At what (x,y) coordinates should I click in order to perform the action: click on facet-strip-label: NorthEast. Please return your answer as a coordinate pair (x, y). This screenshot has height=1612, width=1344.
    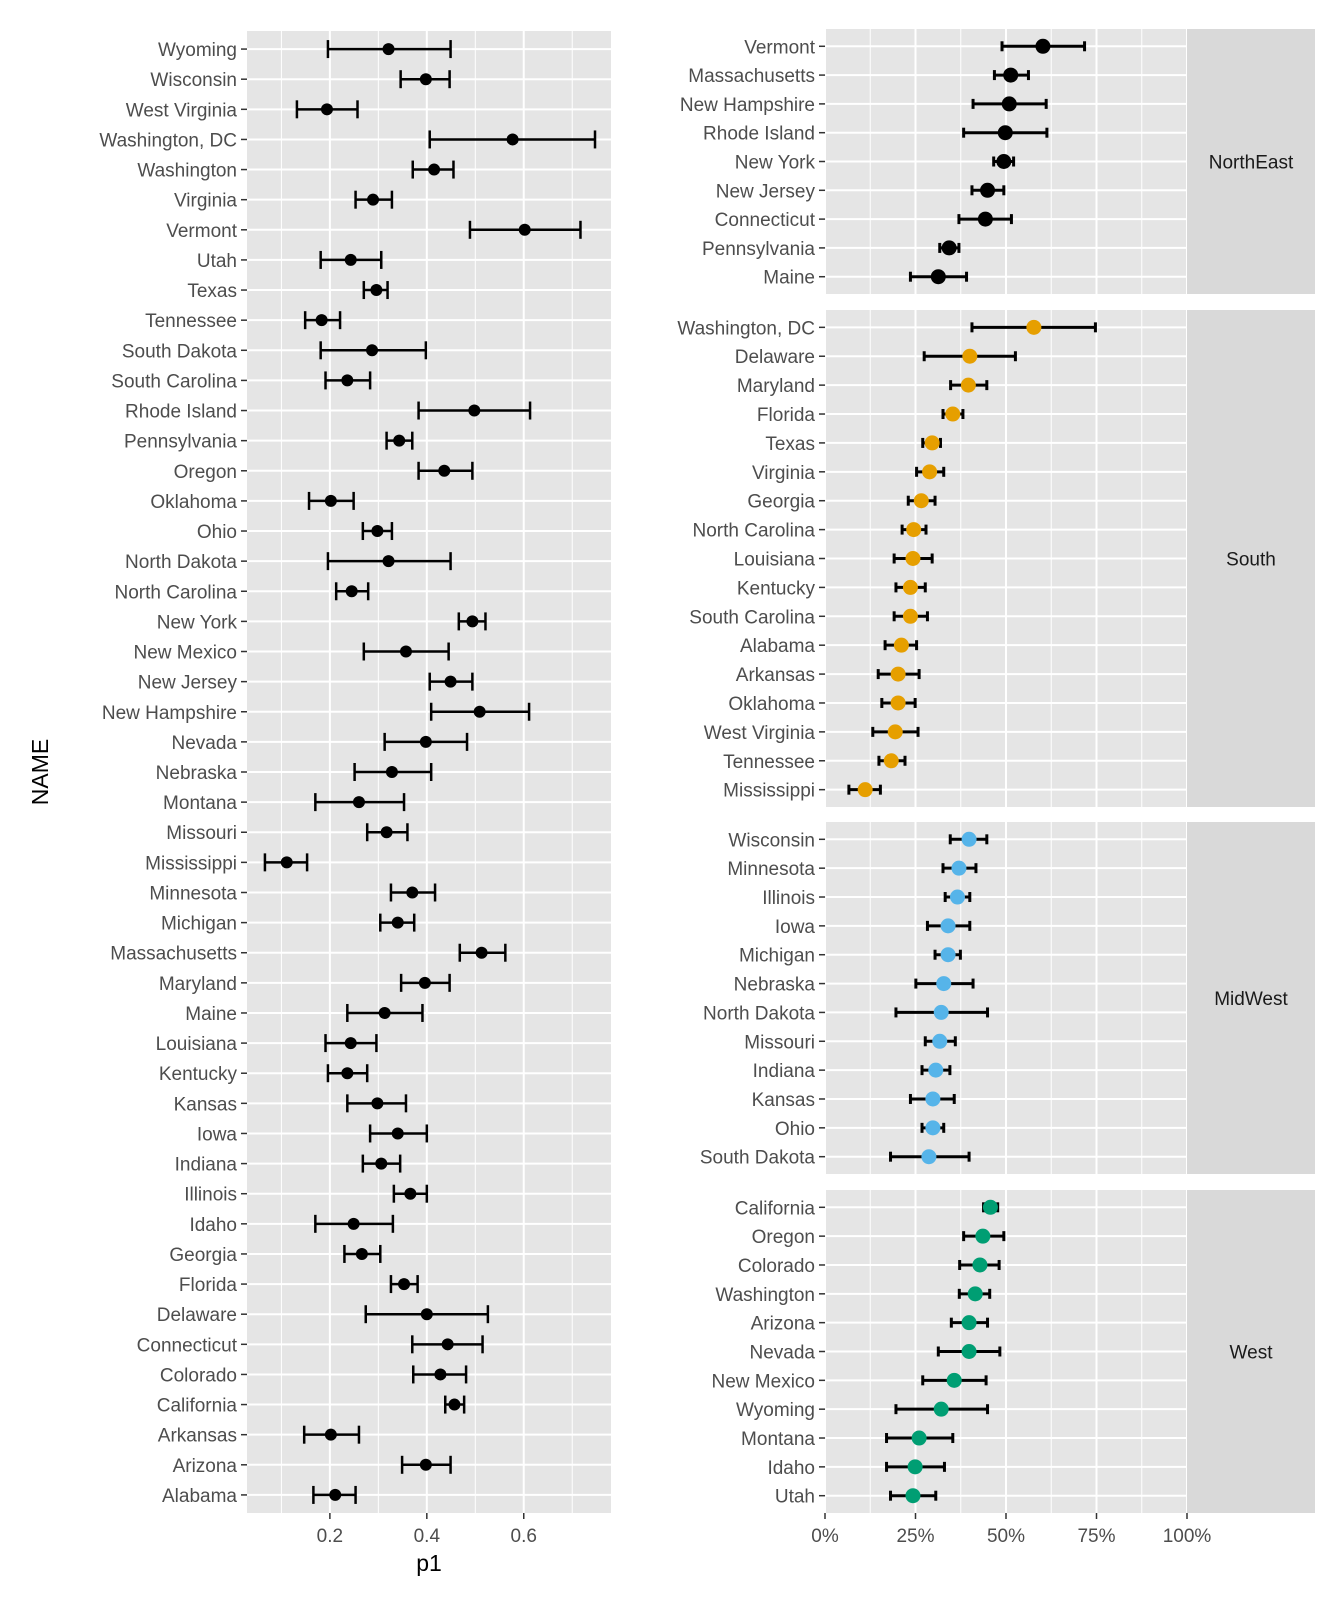
    Looking at the image, I should click on (1251, 163).